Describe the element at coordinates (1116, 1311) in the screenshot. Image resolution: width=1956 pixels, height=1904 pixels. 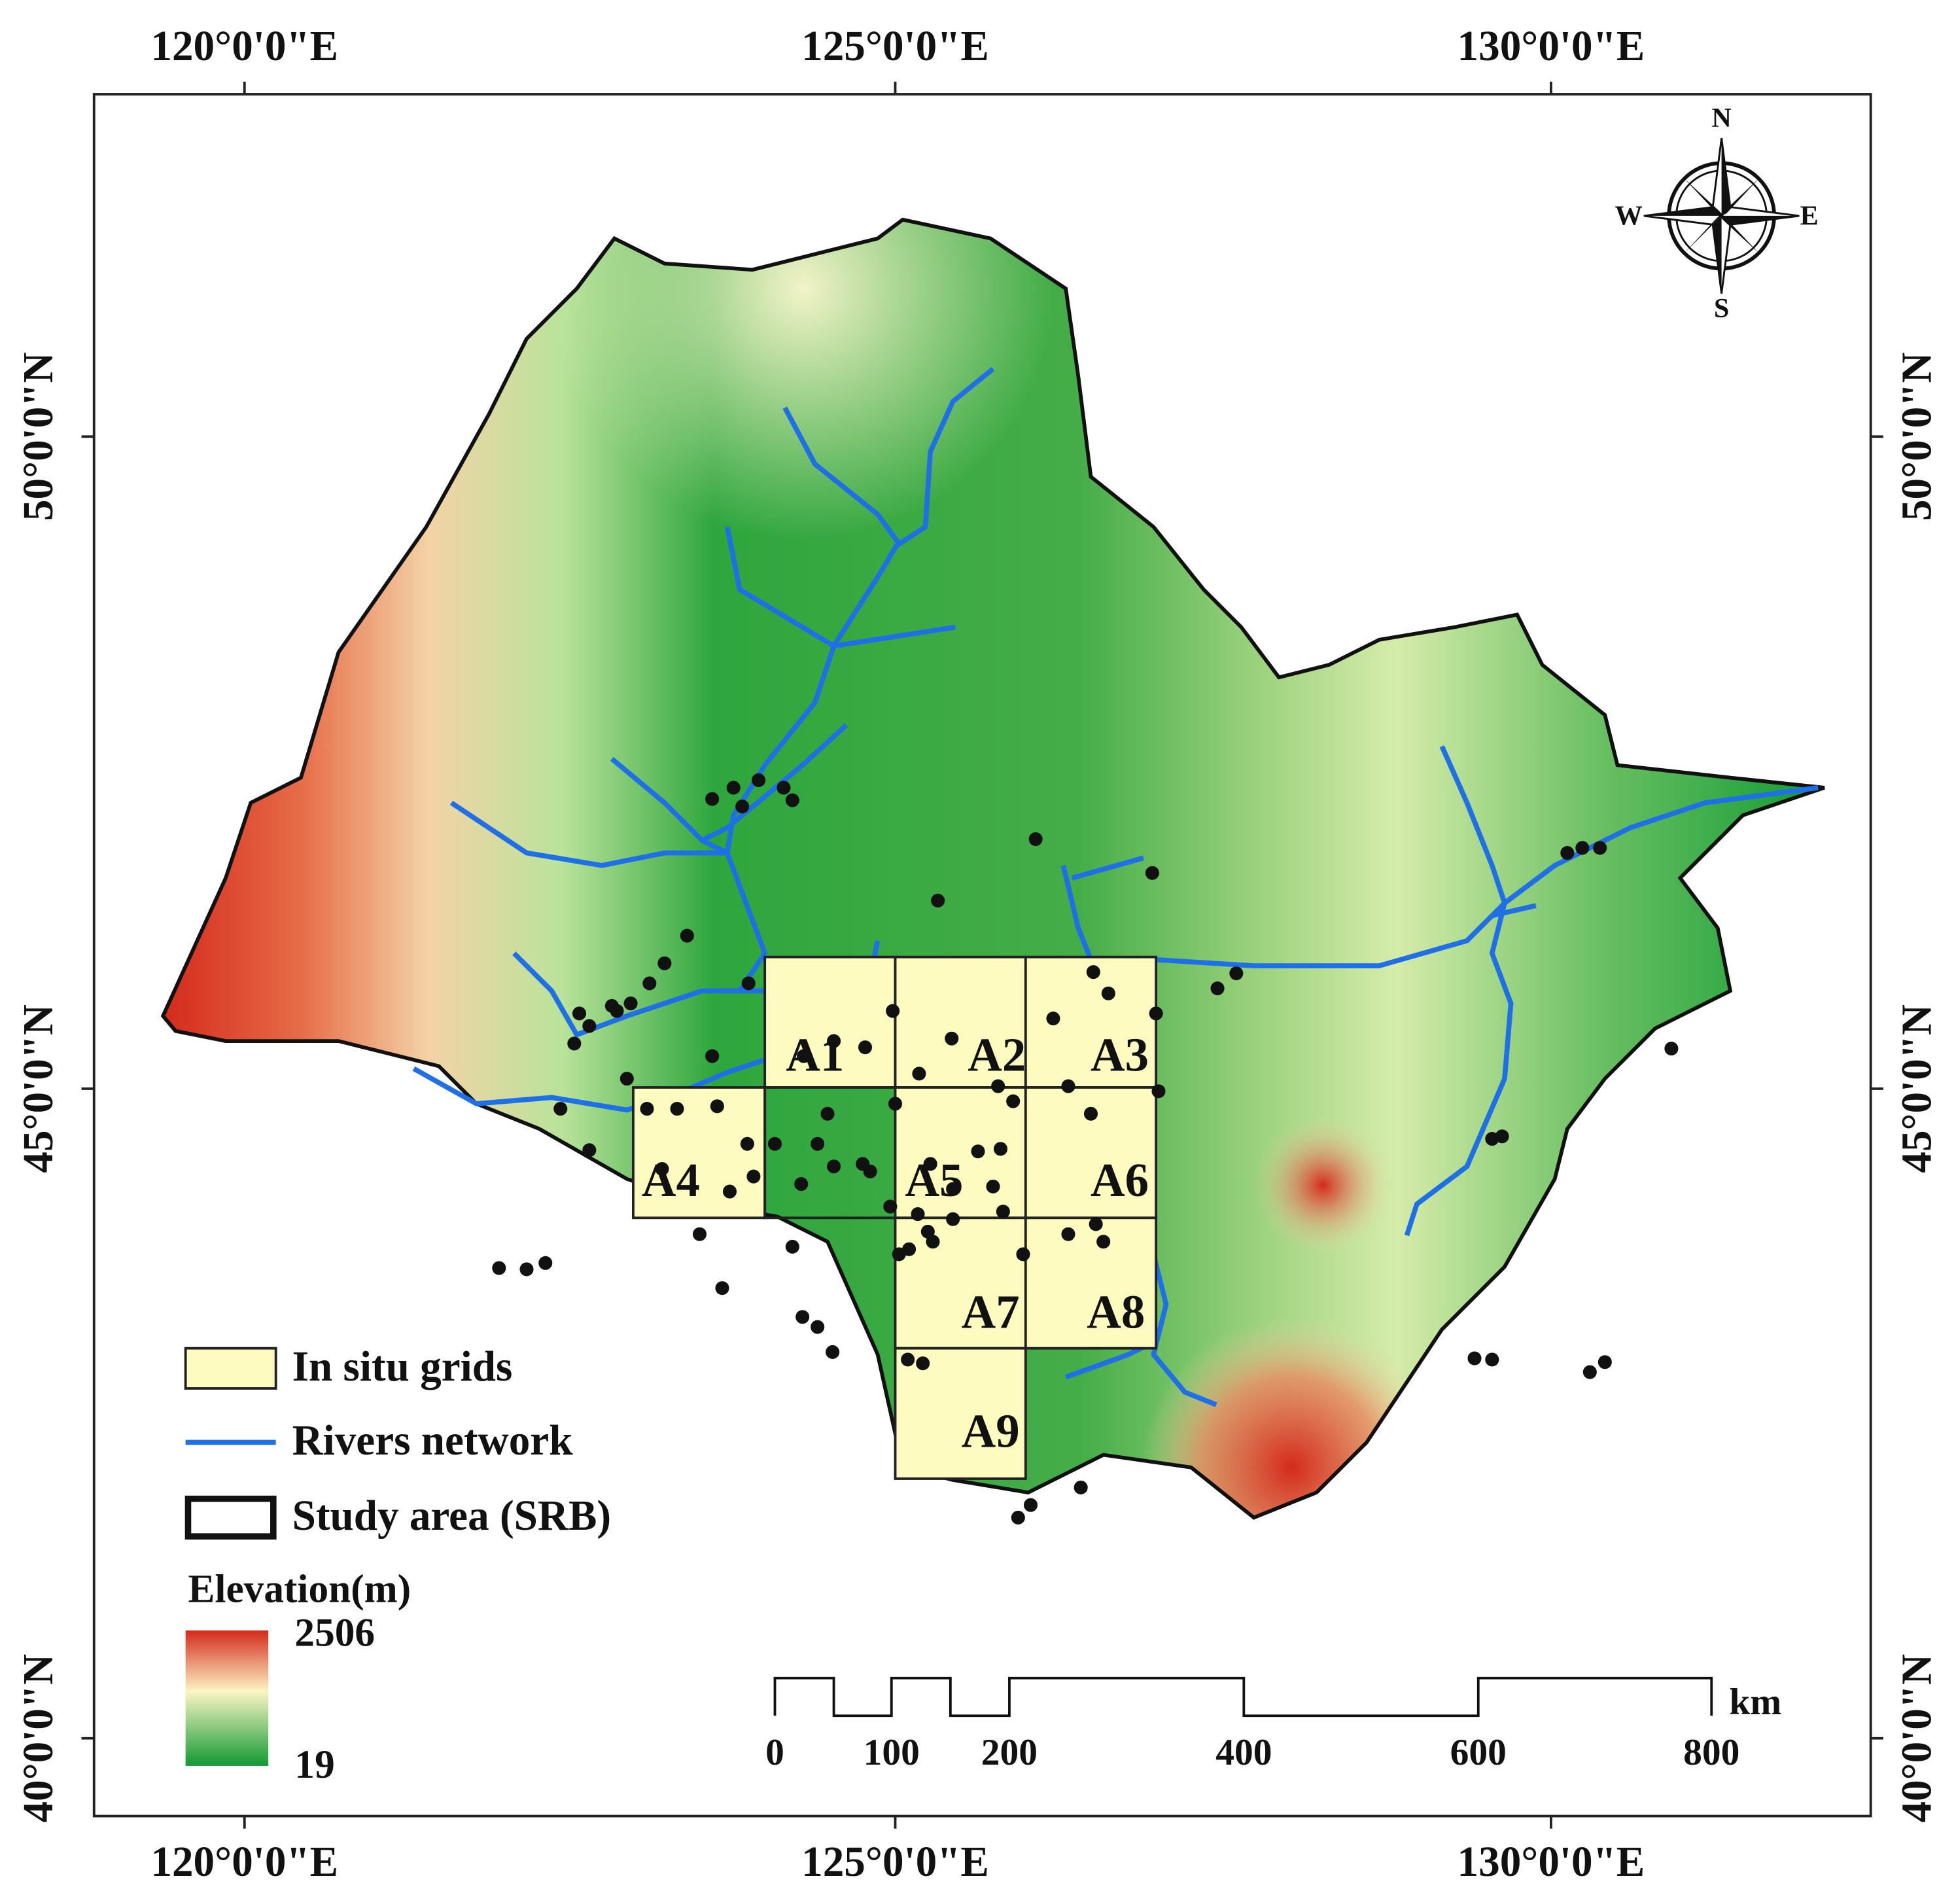
I see `grid-label: A8` at that location.